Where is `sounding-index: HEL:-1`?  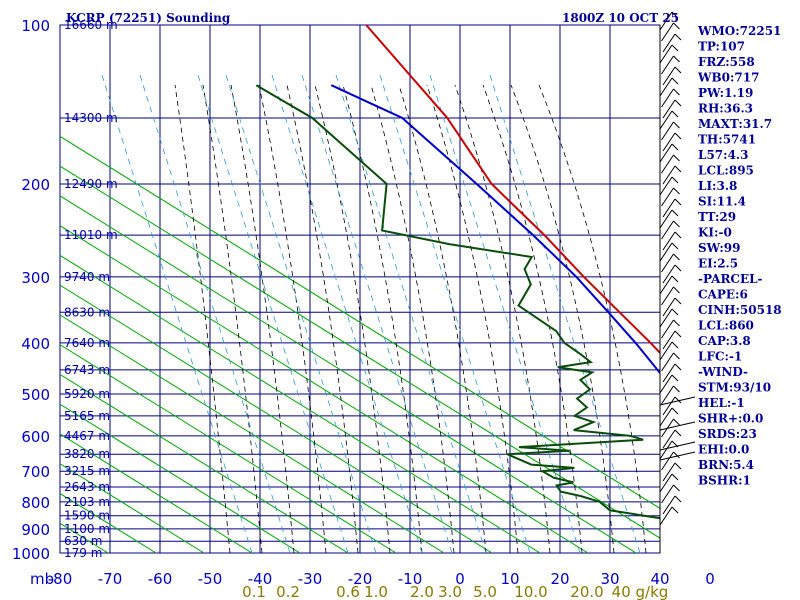 sounding-index: HEL:-1 is located at coordinates (721, 403).